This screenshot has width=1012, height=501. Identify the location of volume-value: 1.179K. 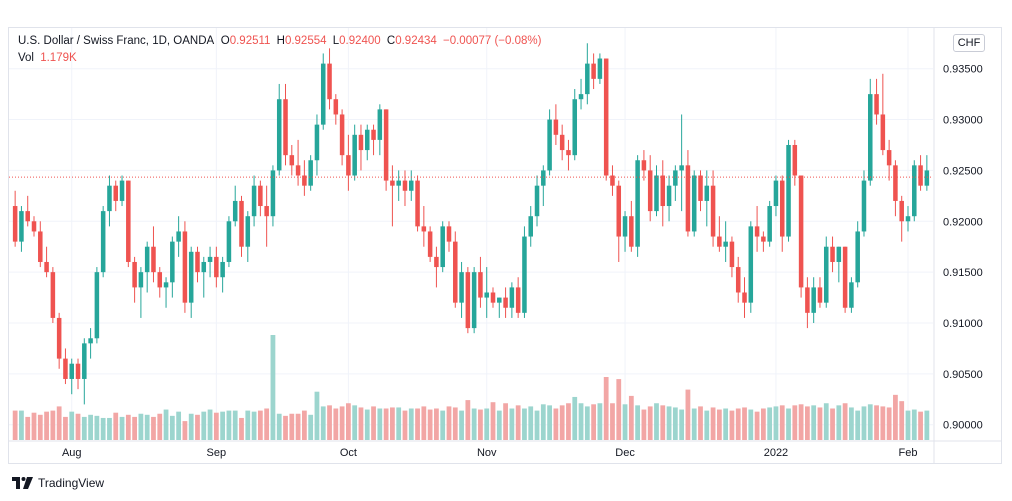
(58, 58).